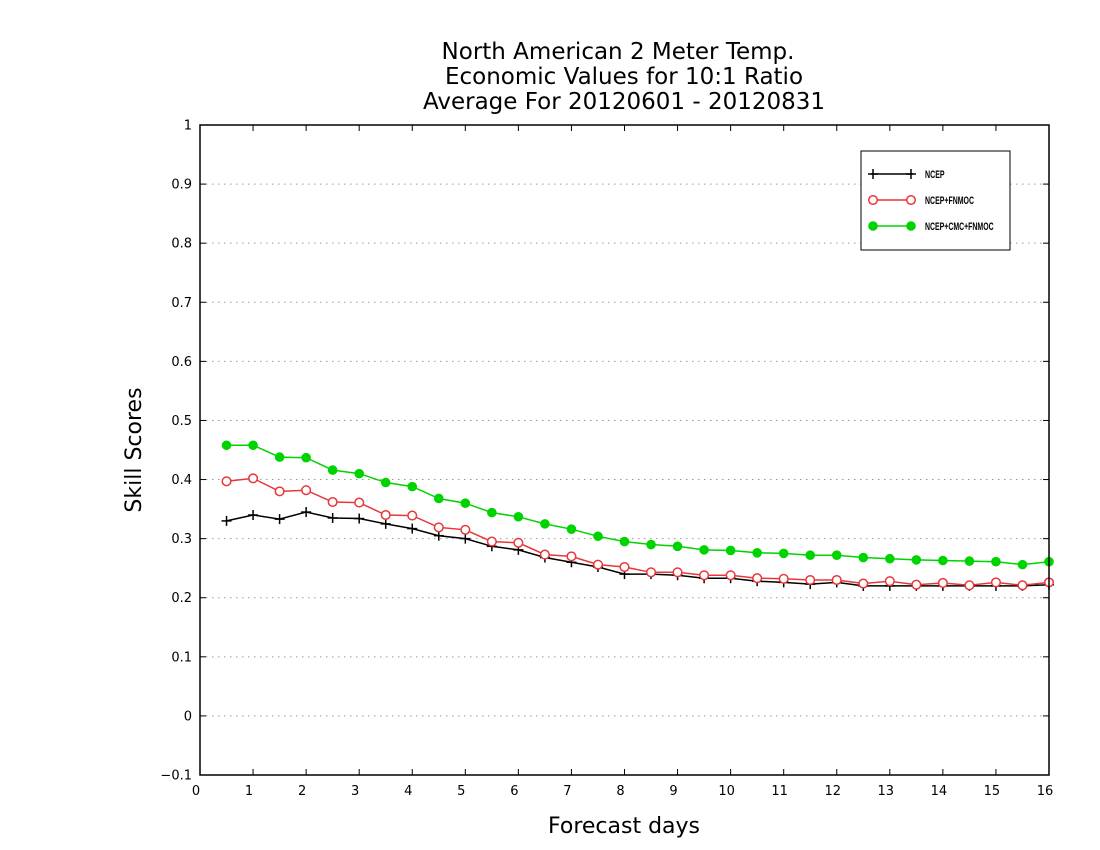 The width and height of the screenshot is (1100, 850). What do you see at coordinates (779, 791) in the screenshot?
I see `x-tick-label: 11` at bounding box center [779, 791].